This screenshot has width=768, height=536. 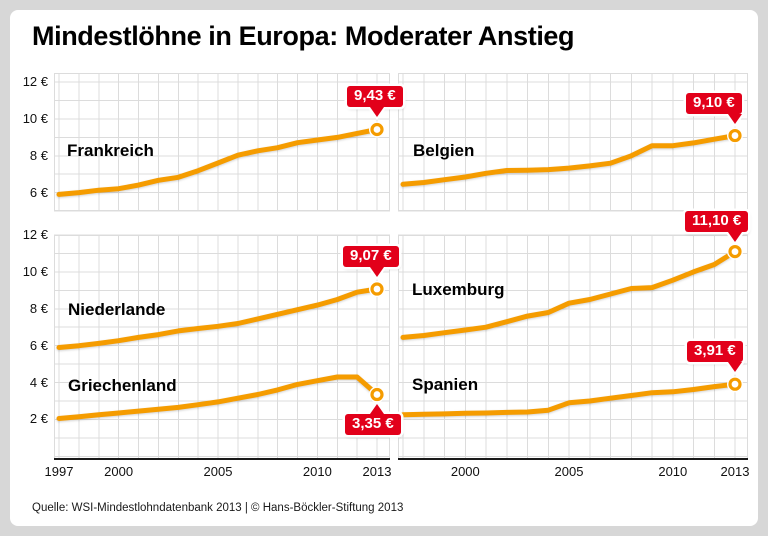 I want to click on value-callout-spanien: 3,91 €, so click(x=716, y=358).